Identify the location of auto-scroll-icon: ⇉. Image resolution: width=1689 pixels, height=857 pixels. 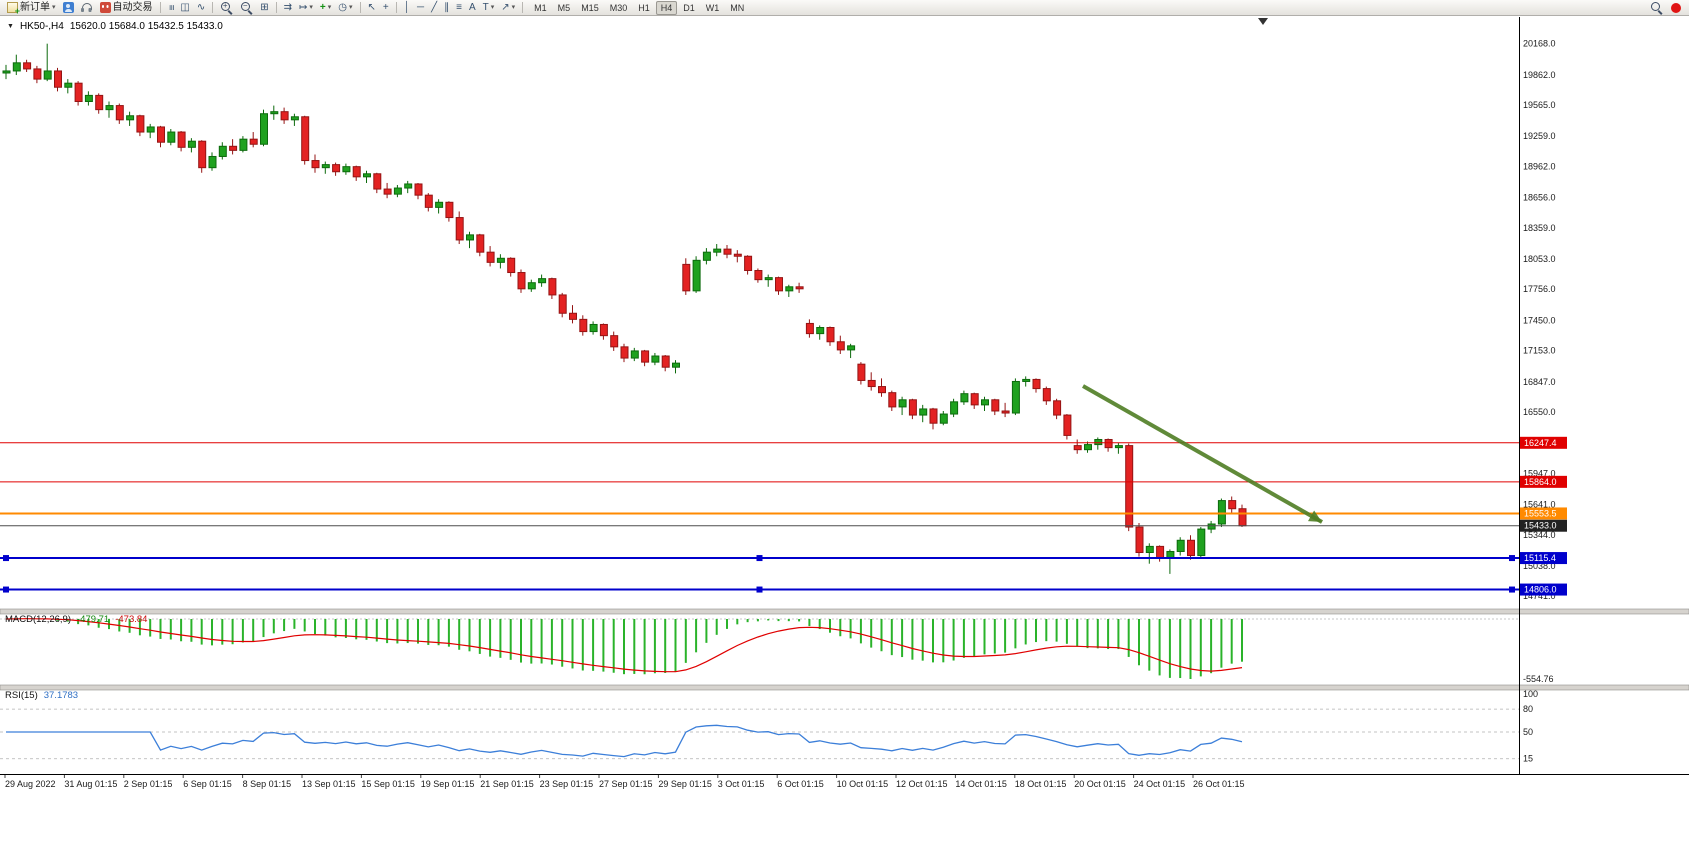
(287, 7).